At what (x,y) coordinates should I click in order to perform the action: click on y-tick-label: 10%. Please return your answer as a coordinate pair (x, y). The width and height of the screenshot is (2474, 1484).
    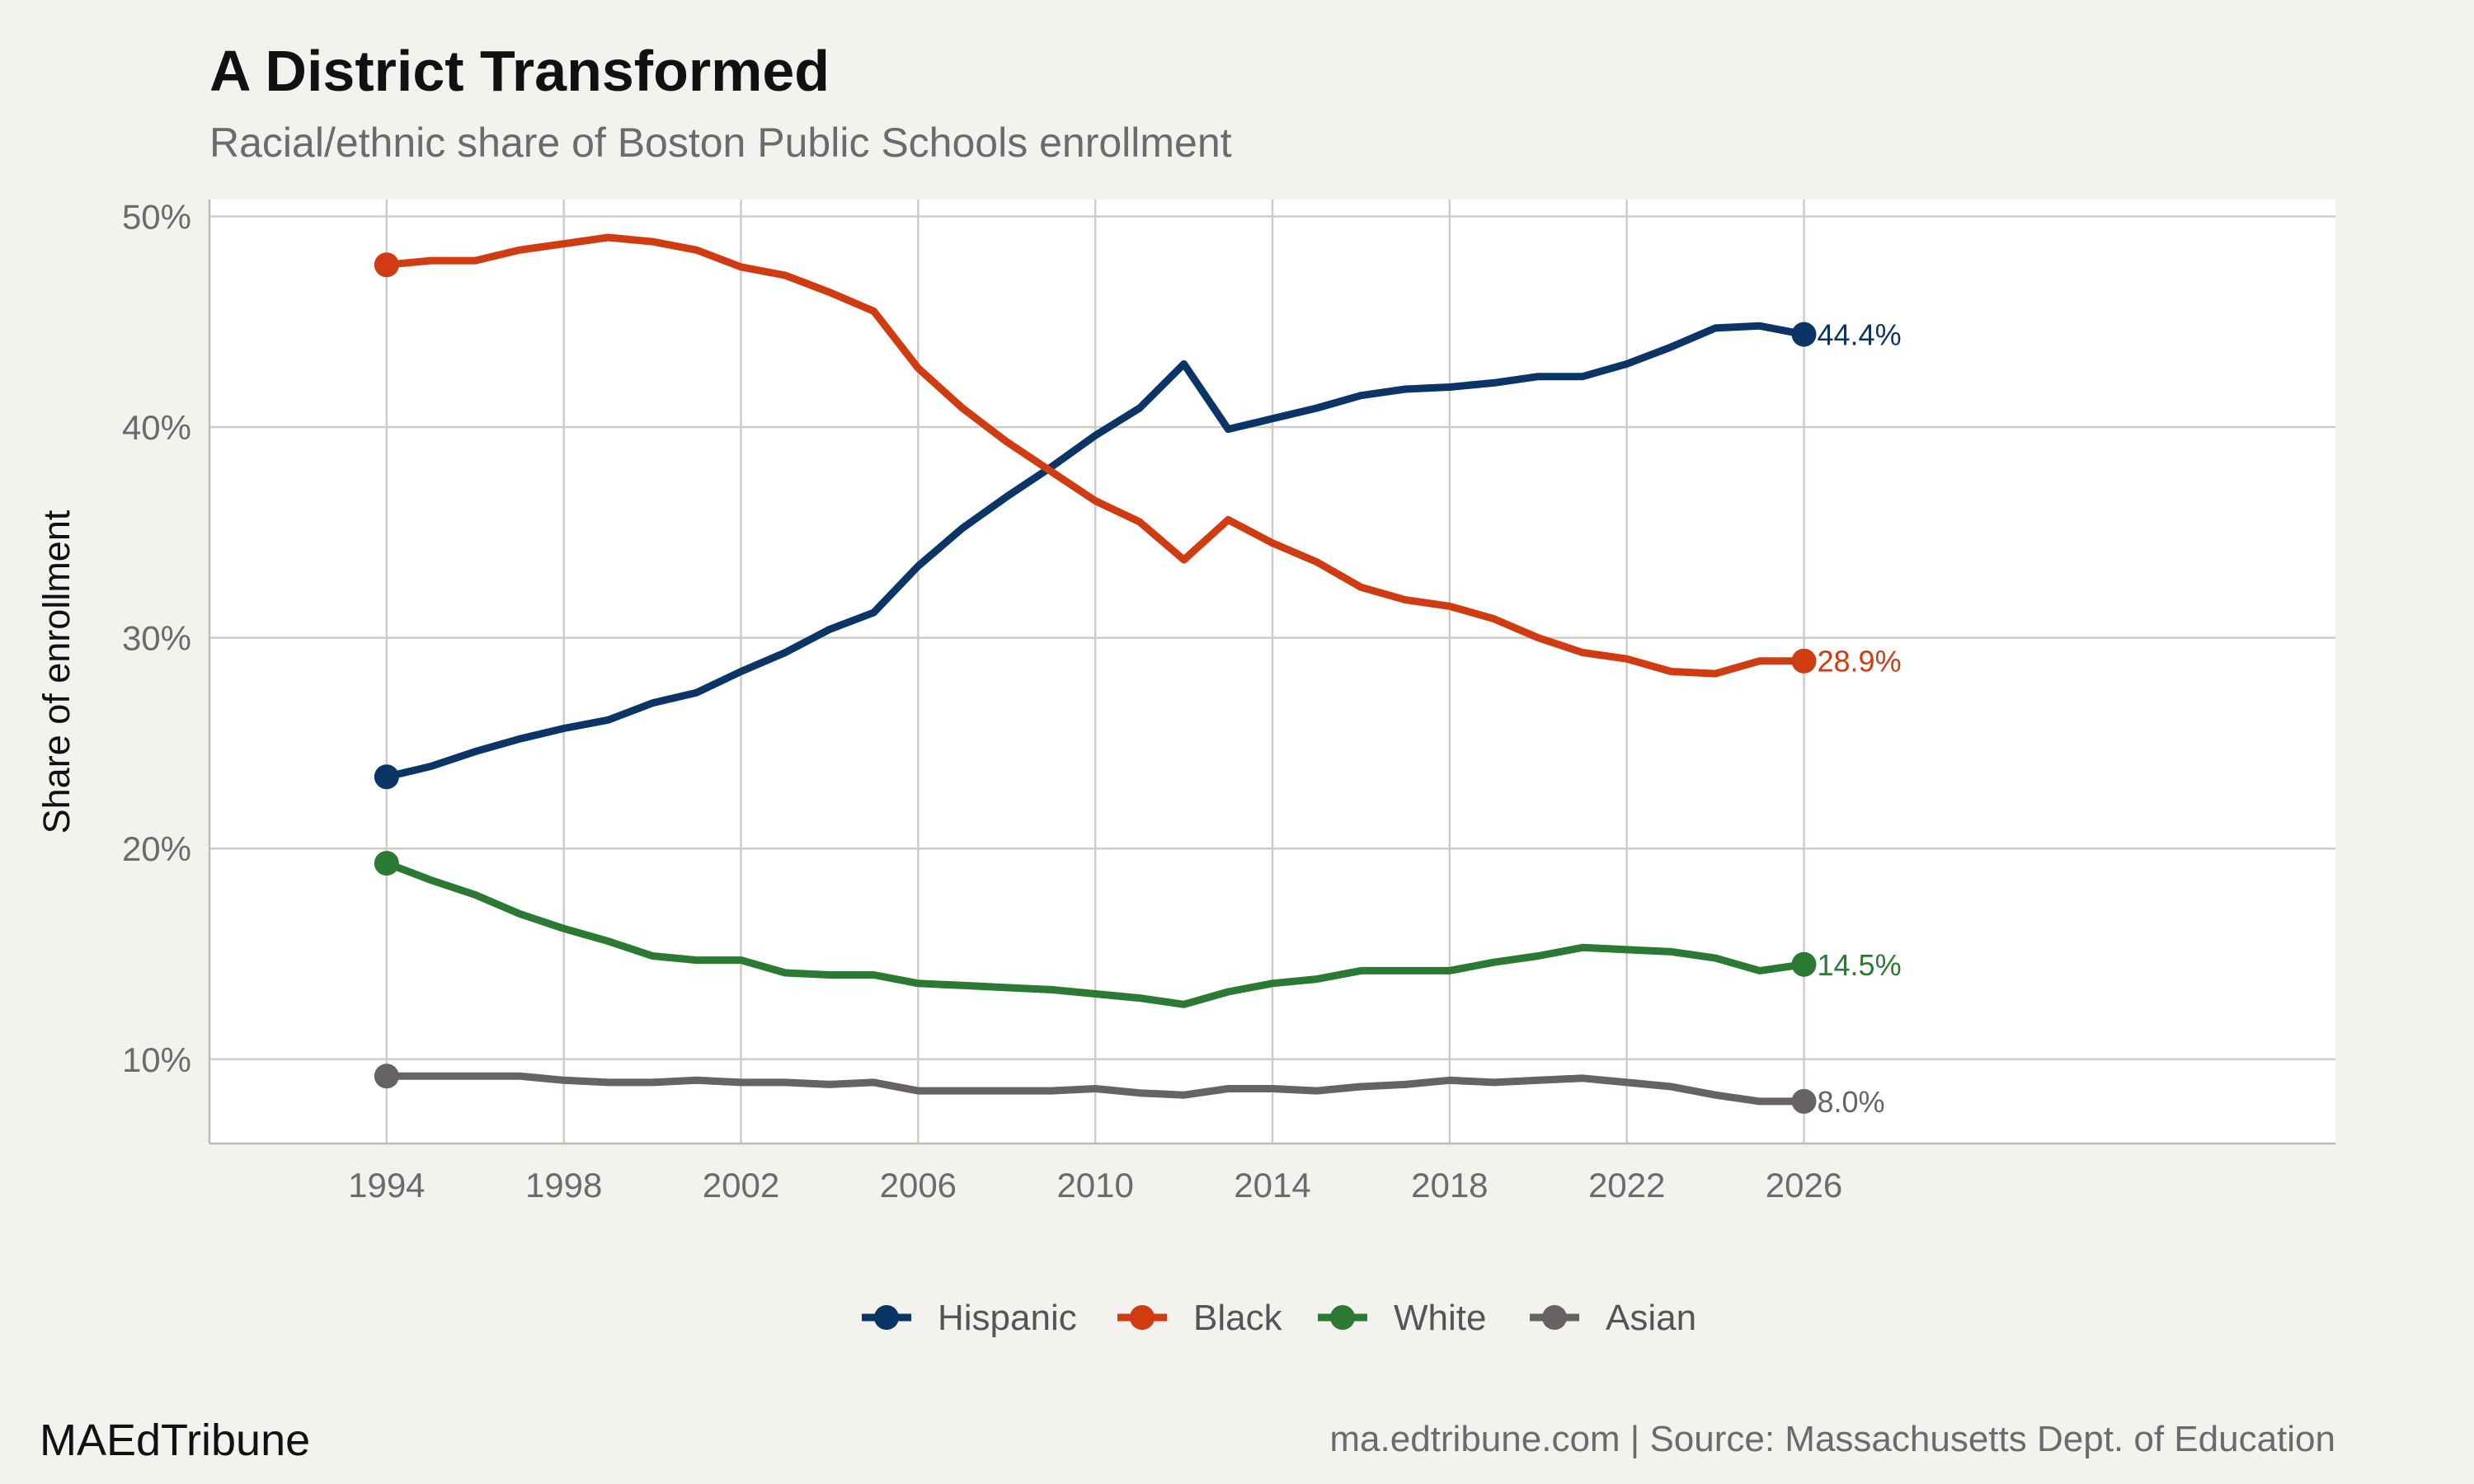
    Looking at the image, I should click on (156, 1059).